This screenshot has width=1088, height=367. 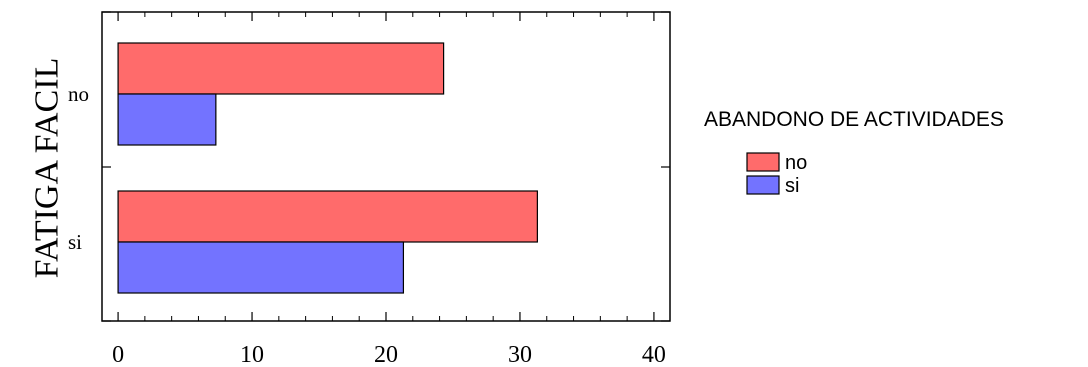 I want to click on legend-label-si: si, so click(x=792, y=186).